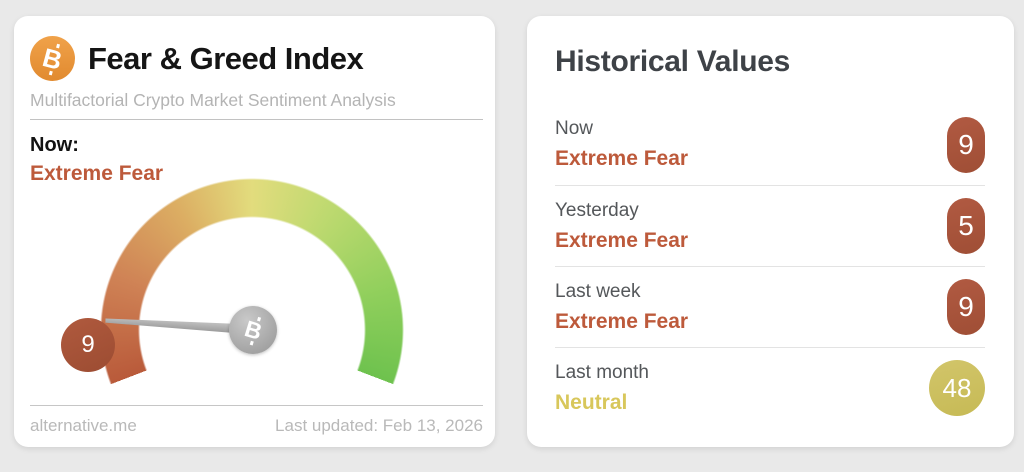  What do you see at coordinates (957, 388) in the screenshot?
I see `score-badge: 48` at bounding box center [957, 388].